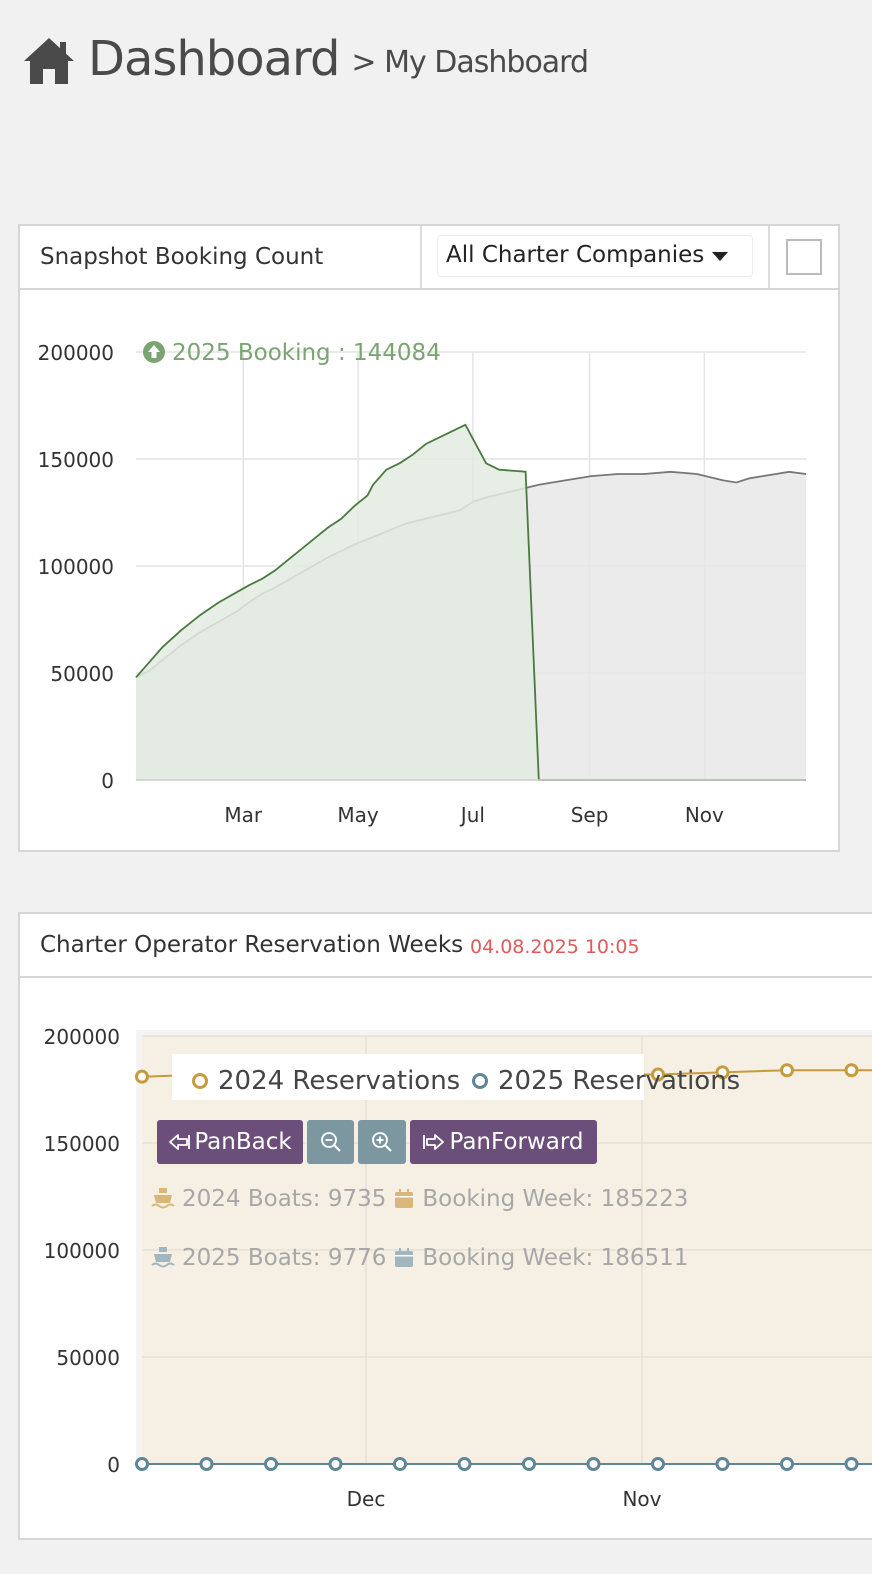 This screenshot has width=872, height=1574. I want to click on boats-2024: 2024 Boats: 9735, so click(284, 1199).